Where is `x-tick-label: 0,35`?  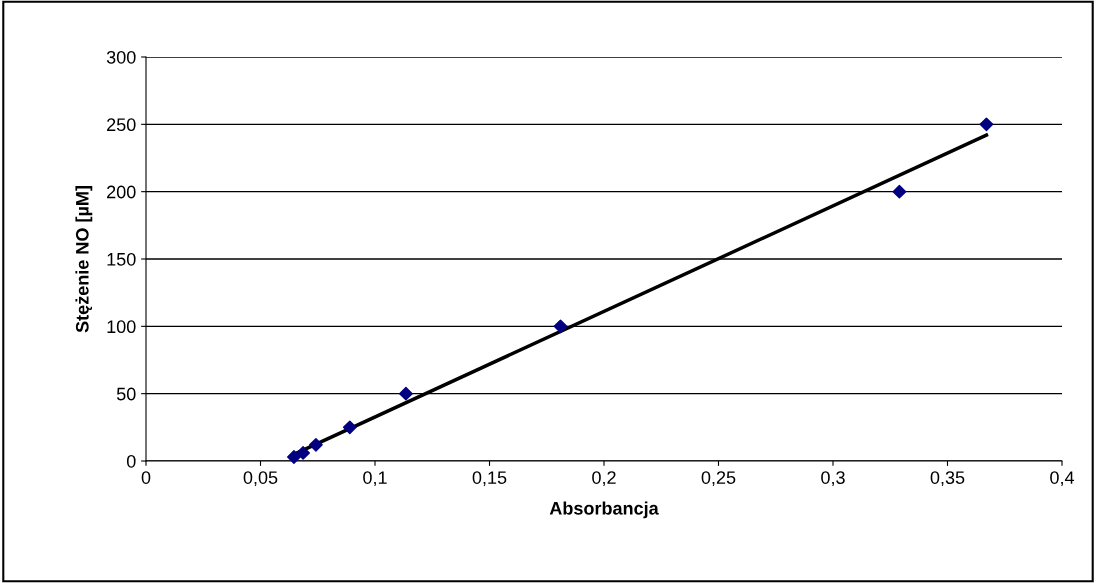 x-tick-label: 0,35 is located at coordinates (947, 479).